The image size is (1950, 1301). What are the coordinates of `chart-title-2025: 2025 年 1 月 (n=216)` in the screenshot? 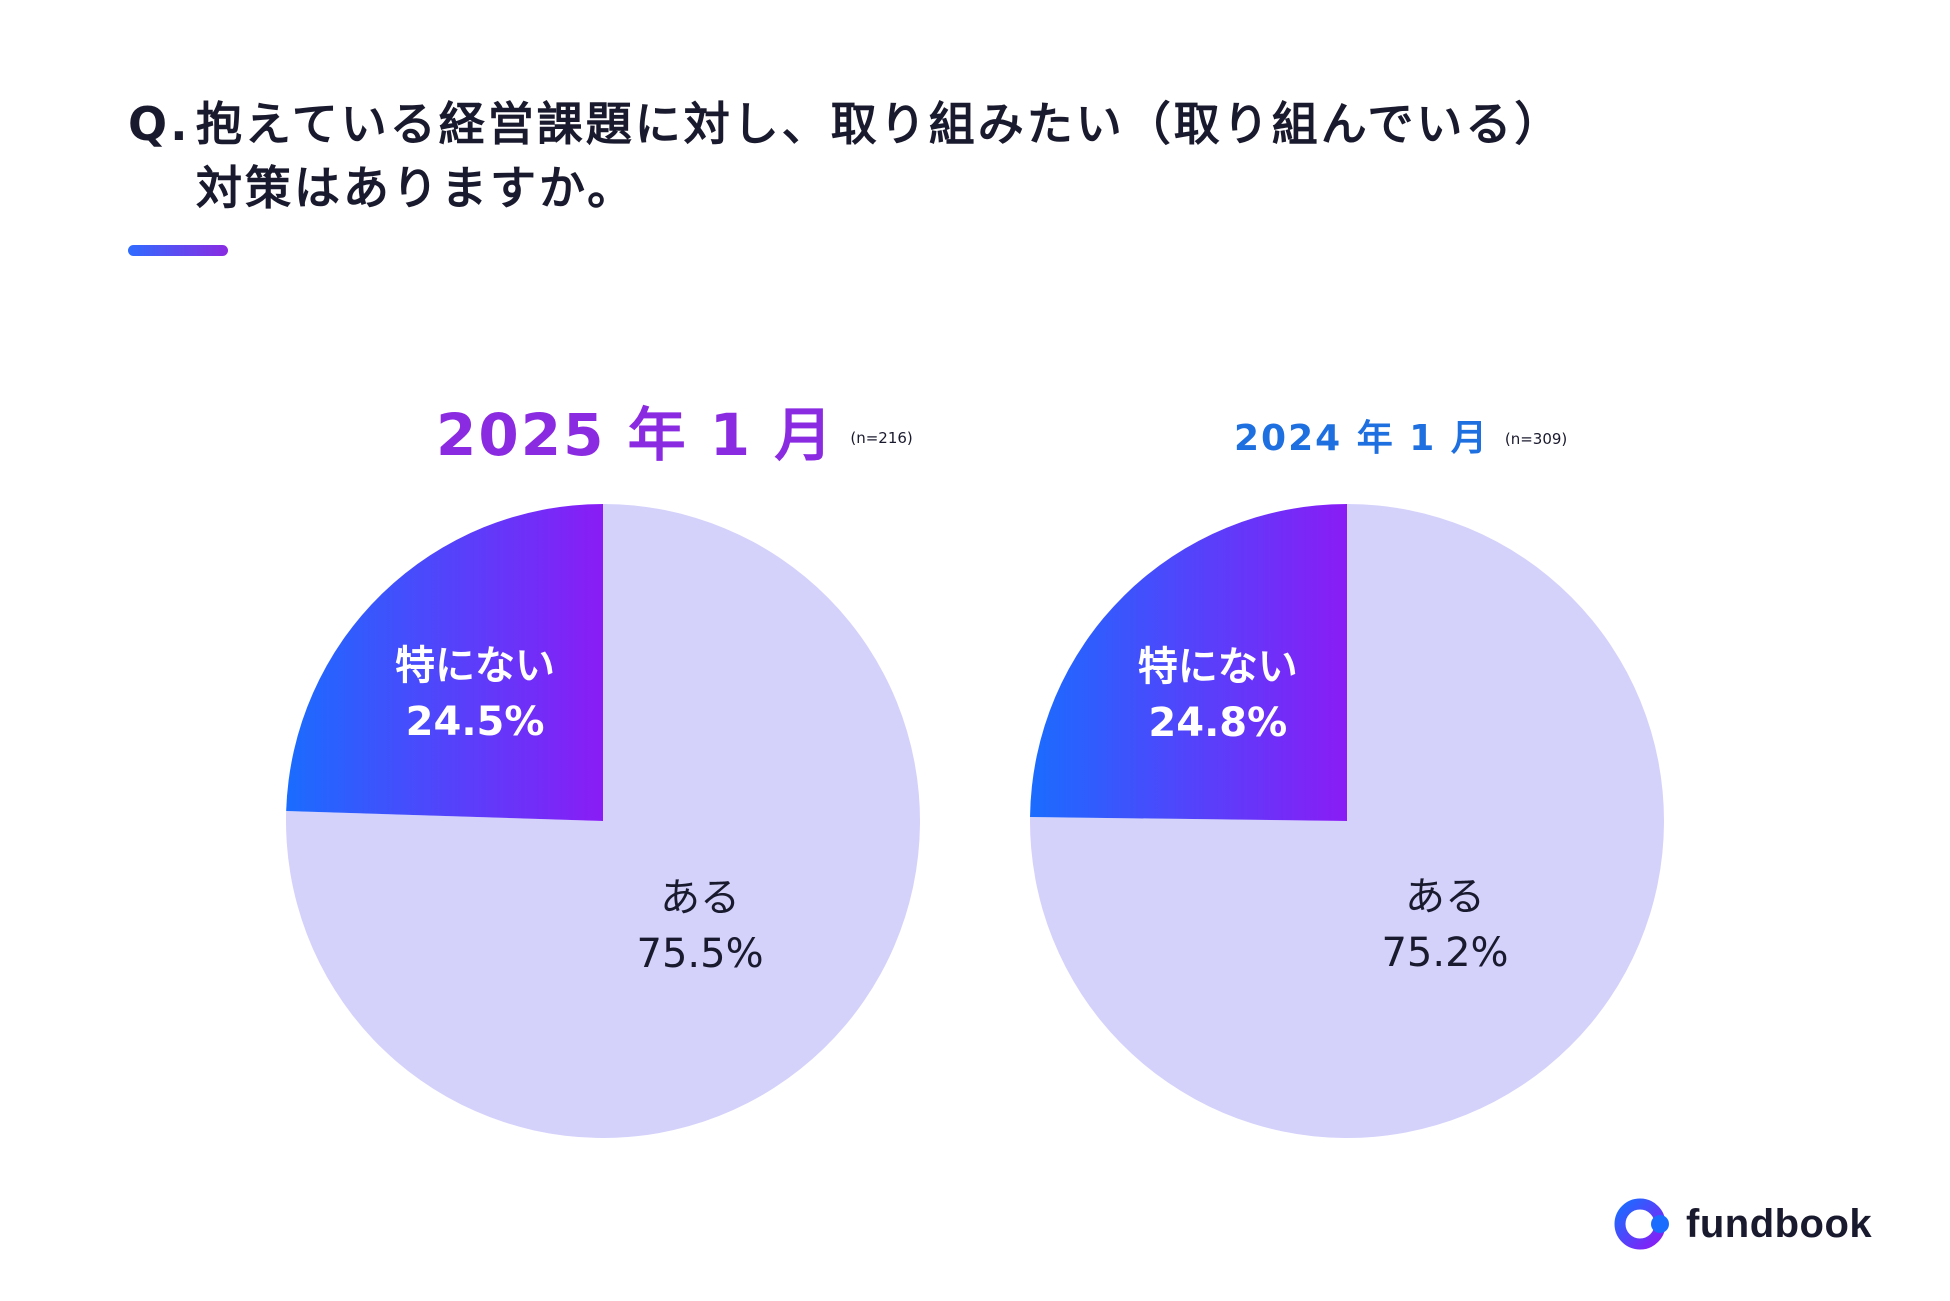 It's located at (674, 430).